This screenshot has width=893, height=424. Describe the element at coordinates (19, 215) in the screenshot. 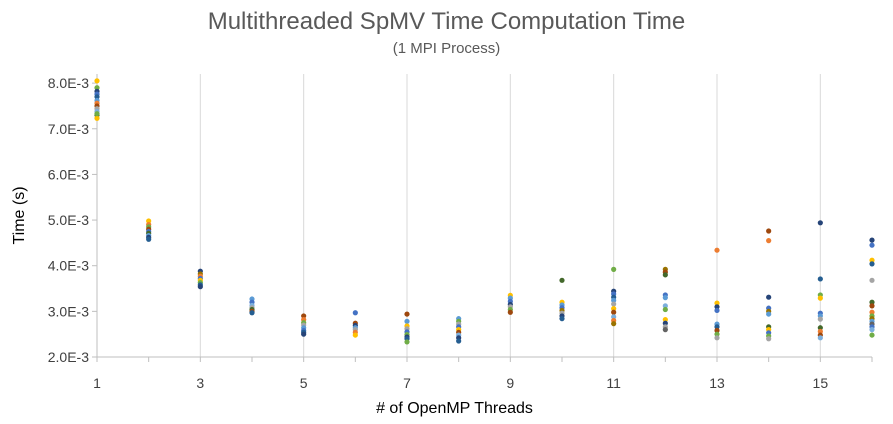

I see `y-axis-title: Time (s)` at that location.